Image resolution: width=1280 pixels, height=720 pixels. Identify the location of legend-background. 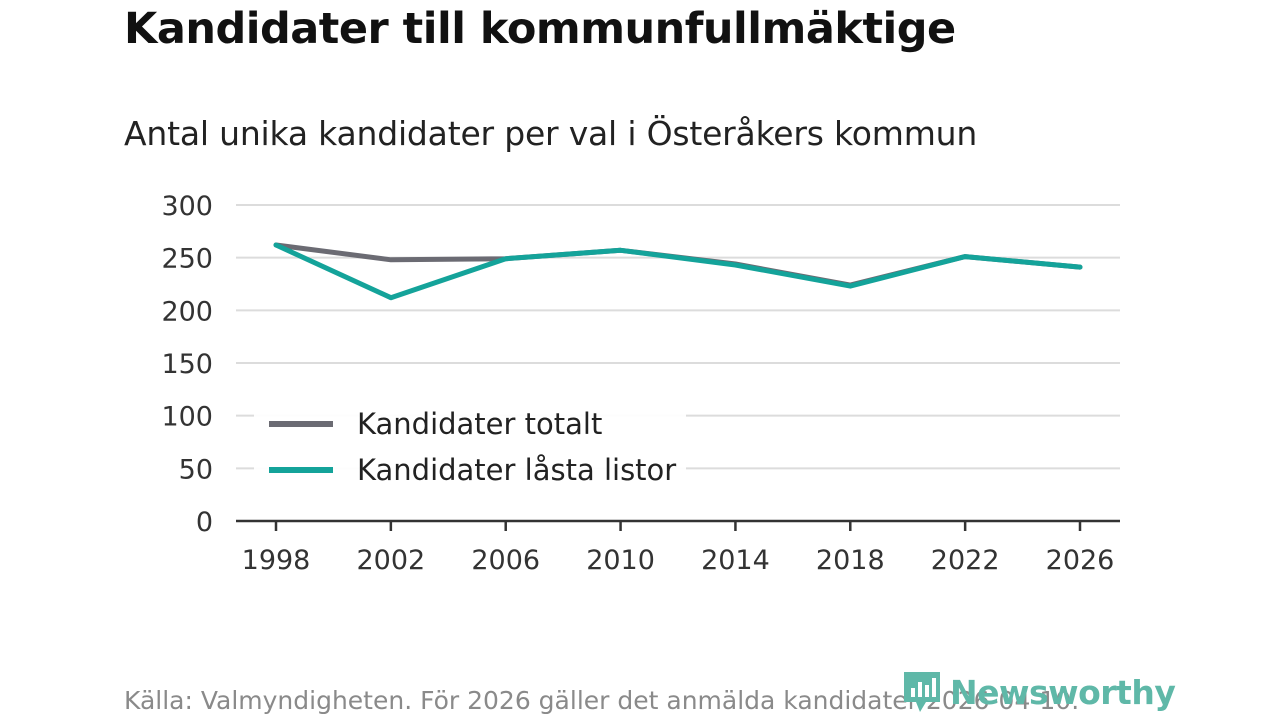
(470, 452).